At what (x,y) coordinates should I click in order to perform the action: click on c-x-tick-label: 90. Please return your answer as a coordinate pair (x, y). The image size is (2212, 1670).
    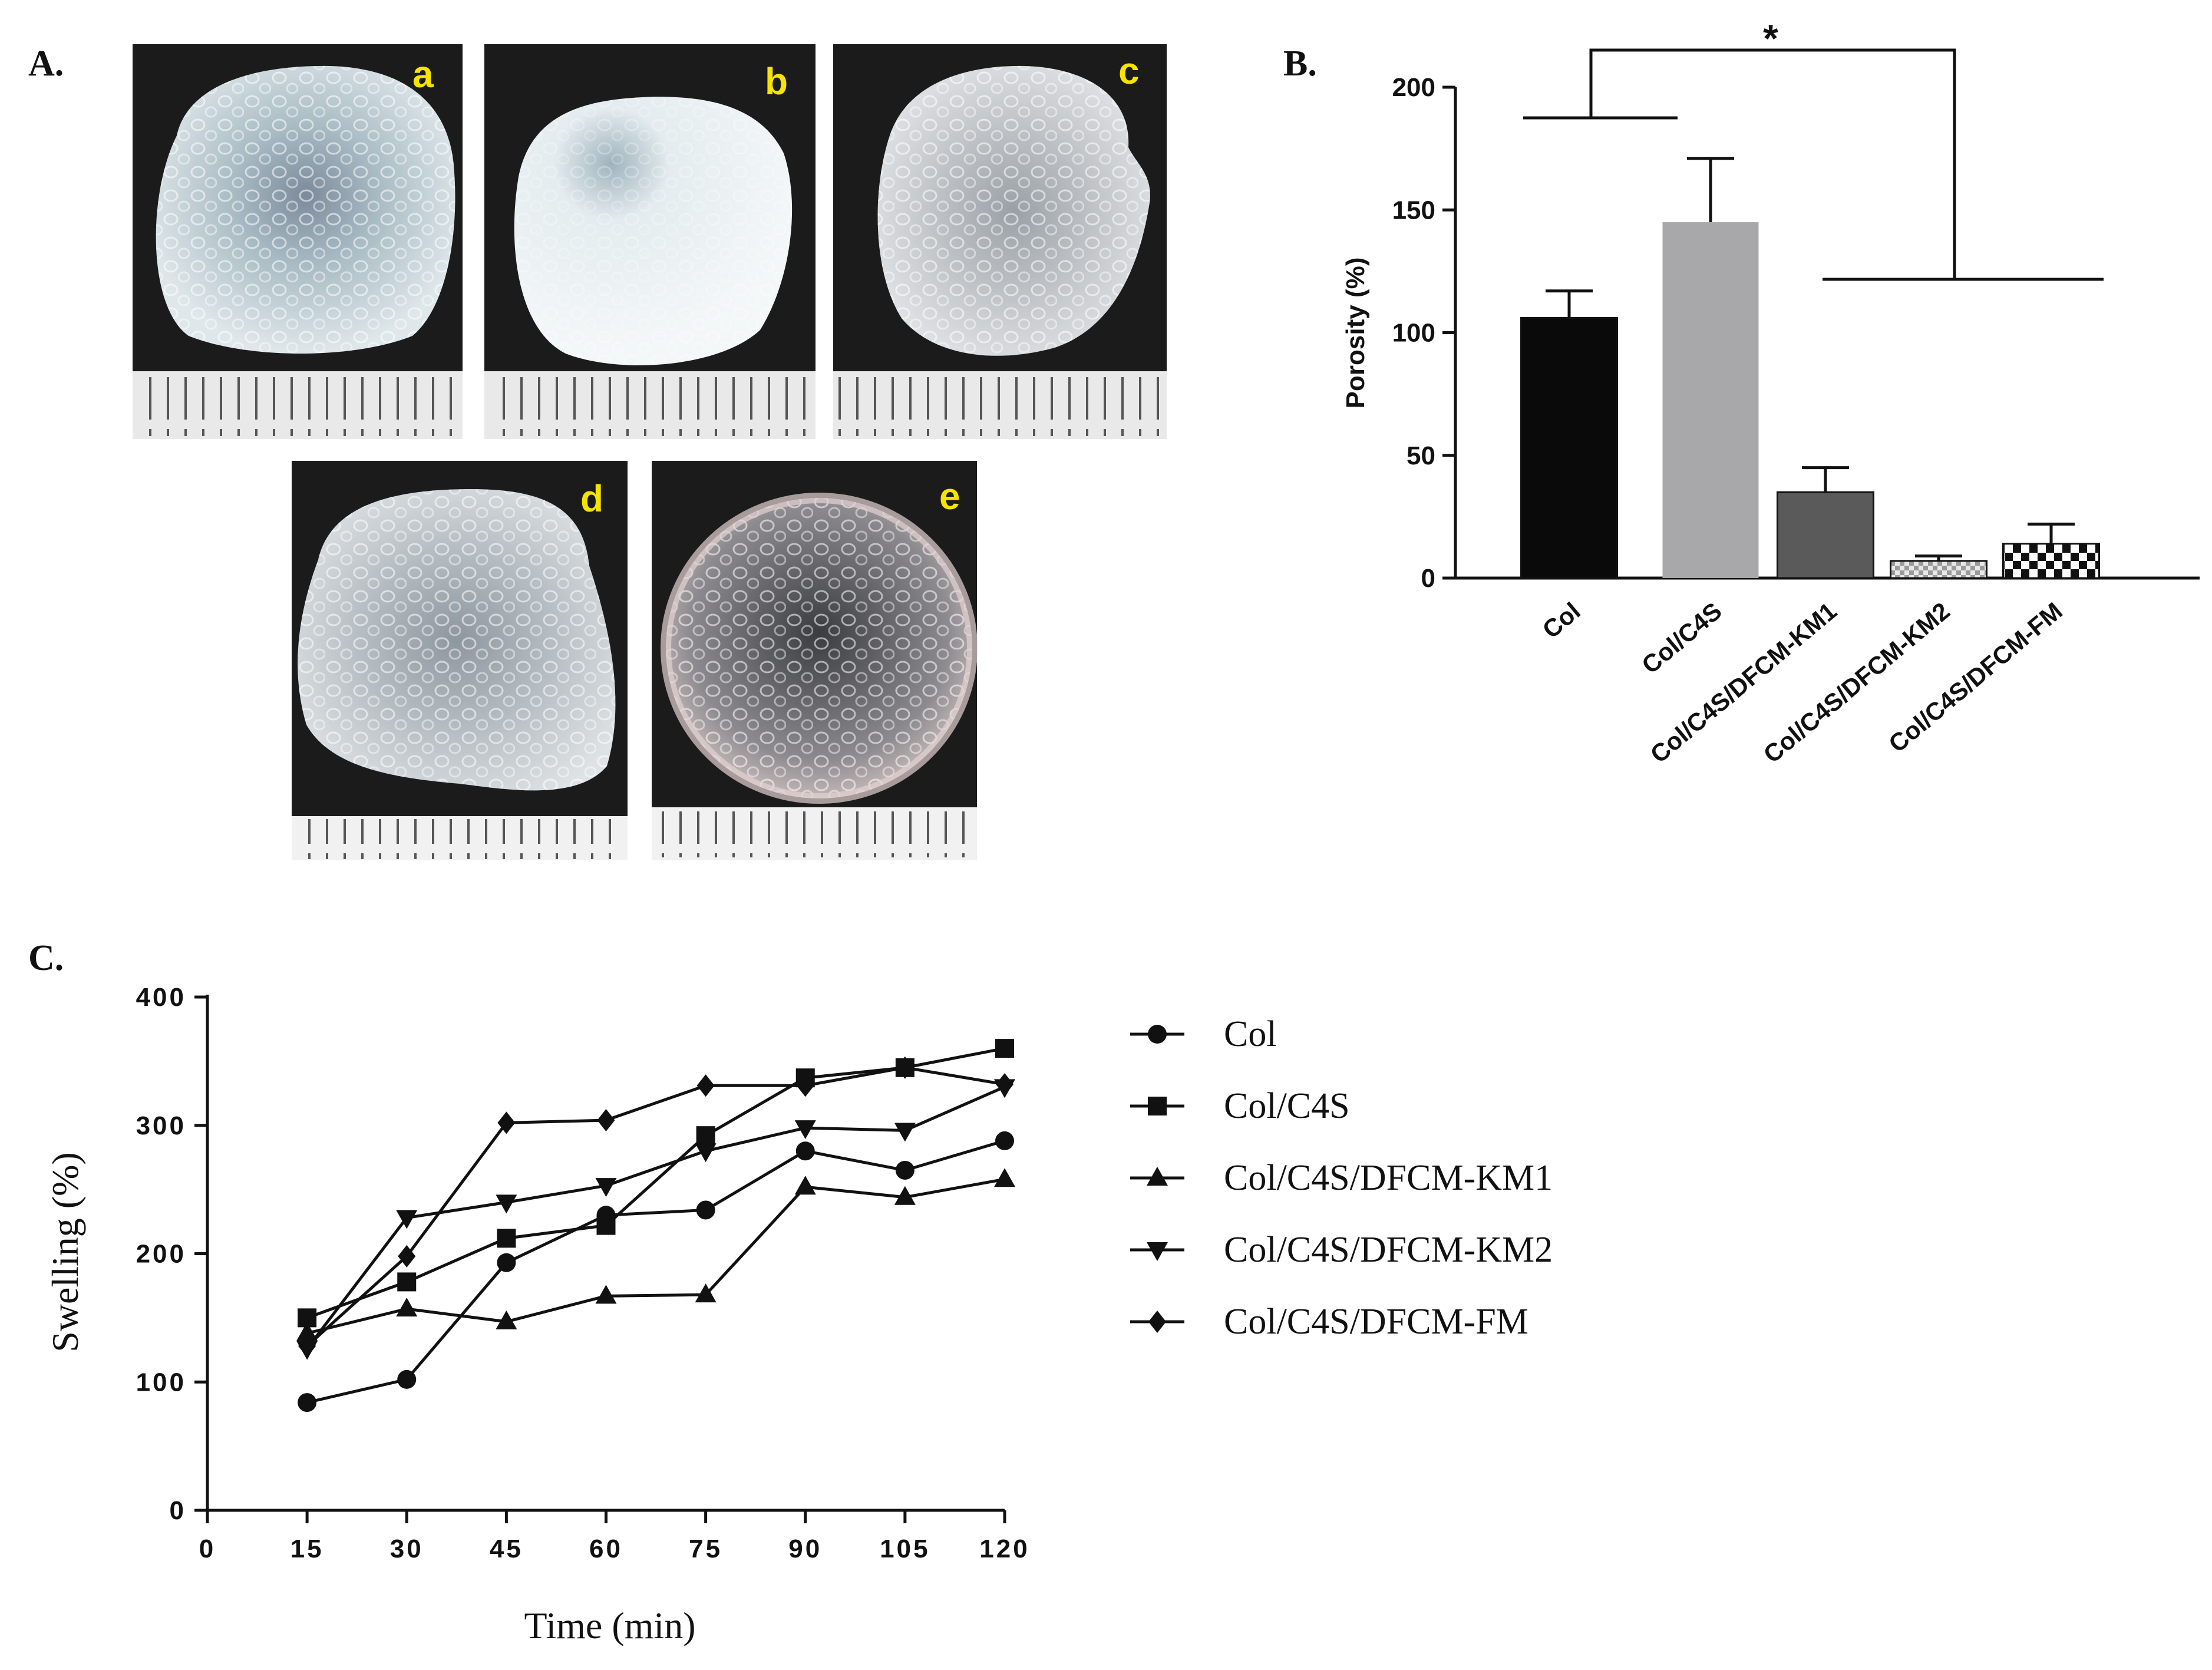
    Looking at the image, I should click on (805, 1548).